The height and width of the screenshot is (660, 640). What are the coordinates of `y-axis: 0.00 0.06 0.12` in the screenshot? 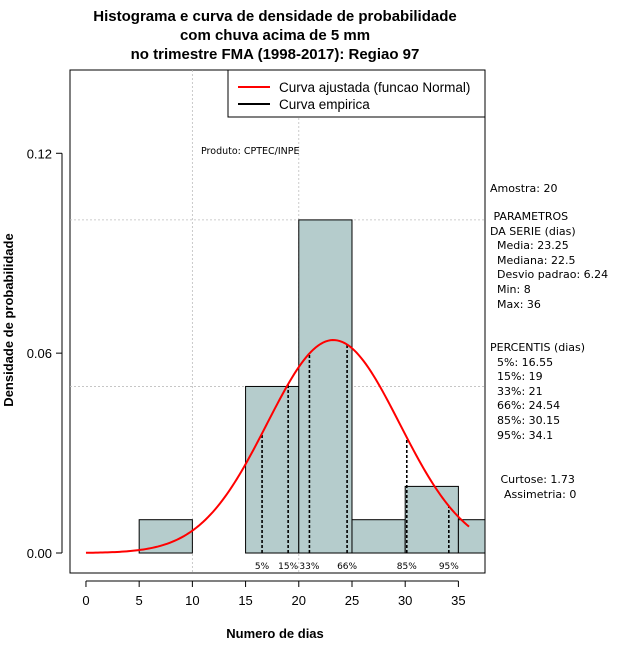 It's located at (45, 353).